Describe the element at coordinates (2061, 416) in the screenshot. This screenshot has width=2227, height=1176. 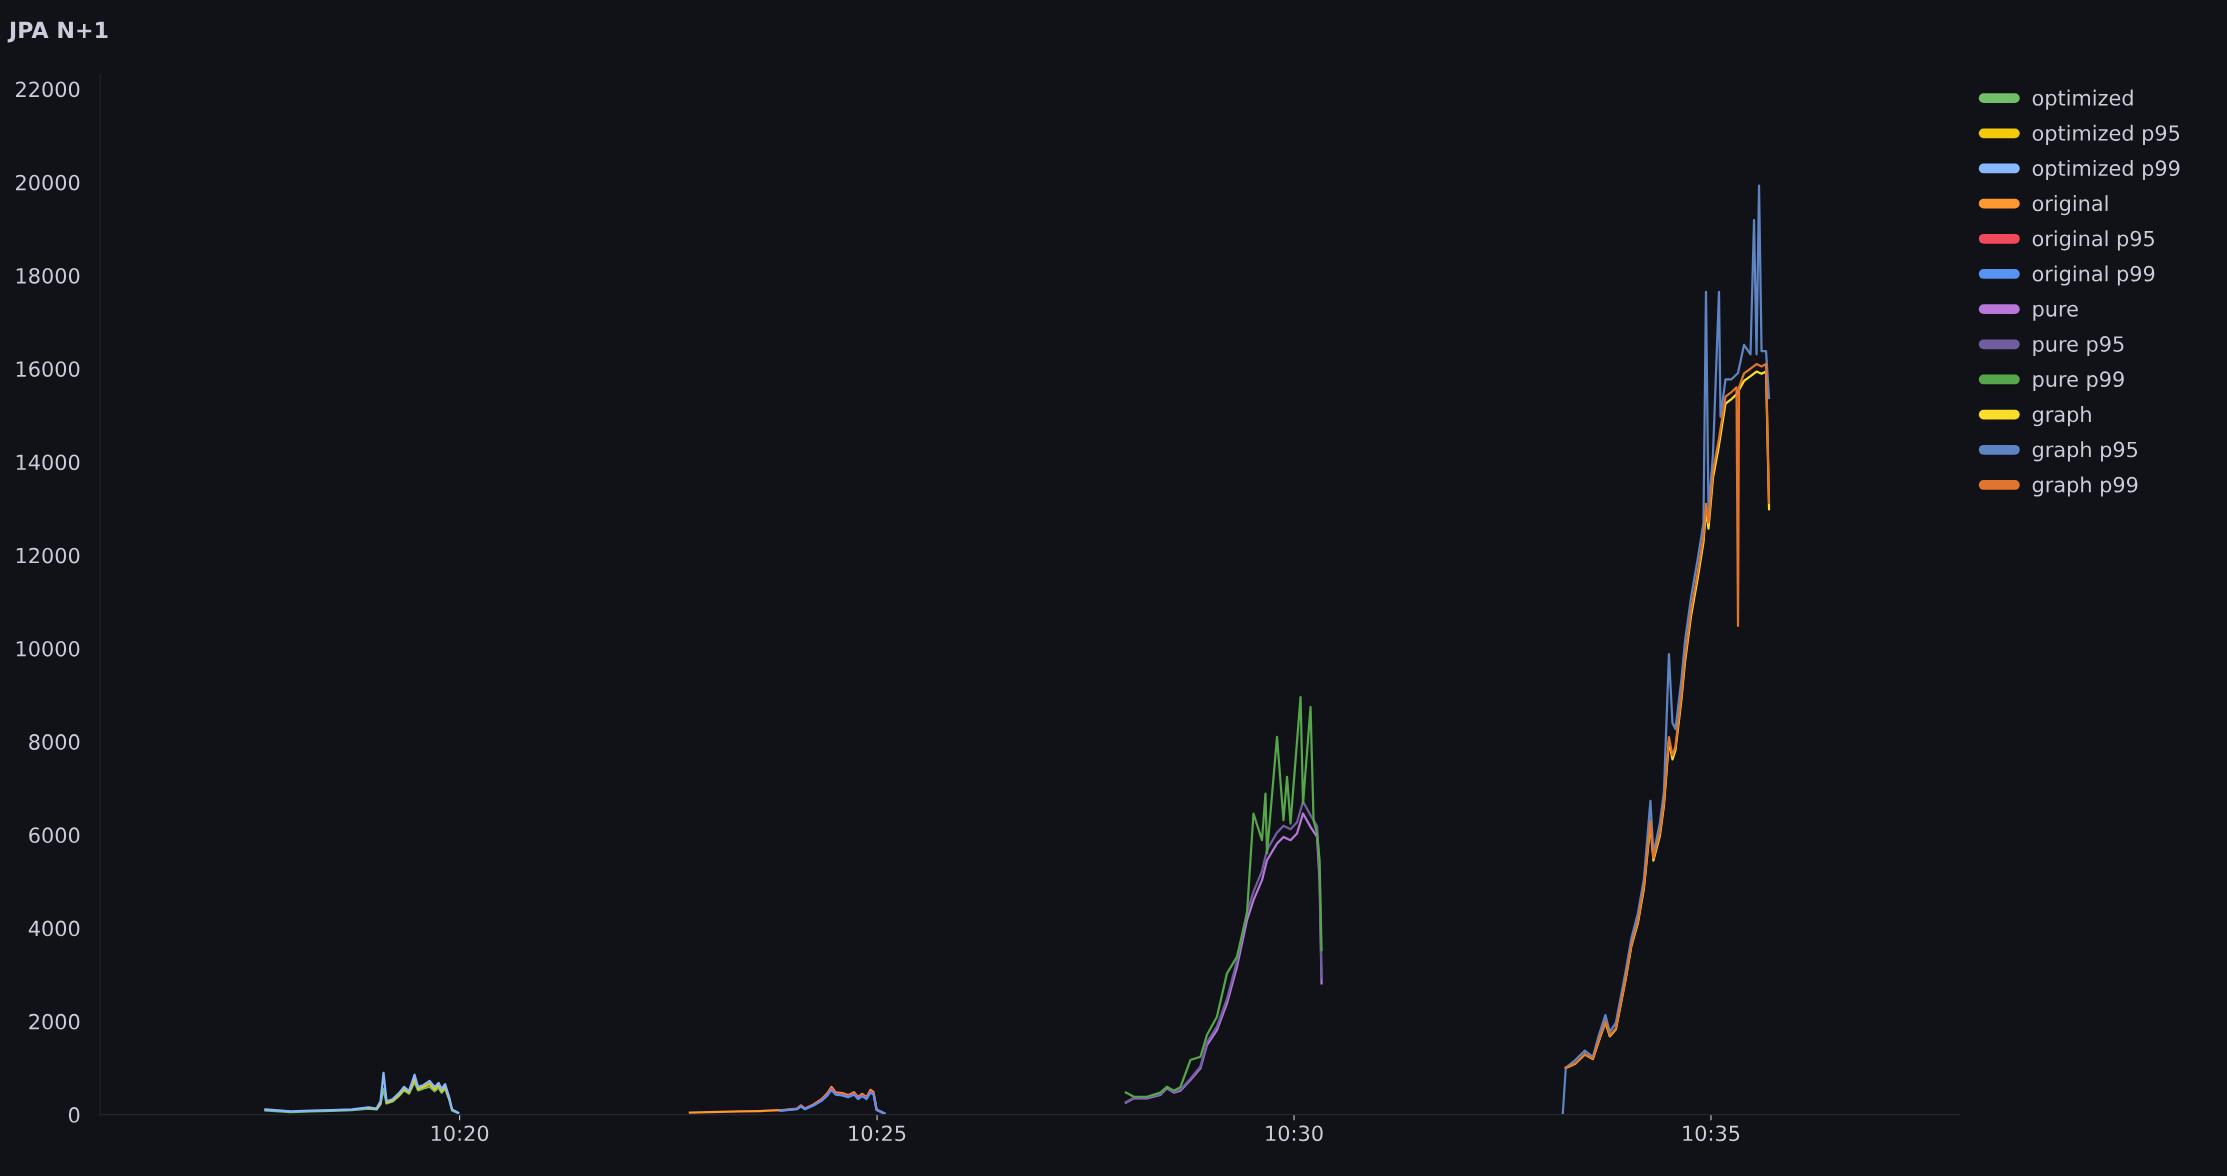
I see `legend-label: graph` at that location.